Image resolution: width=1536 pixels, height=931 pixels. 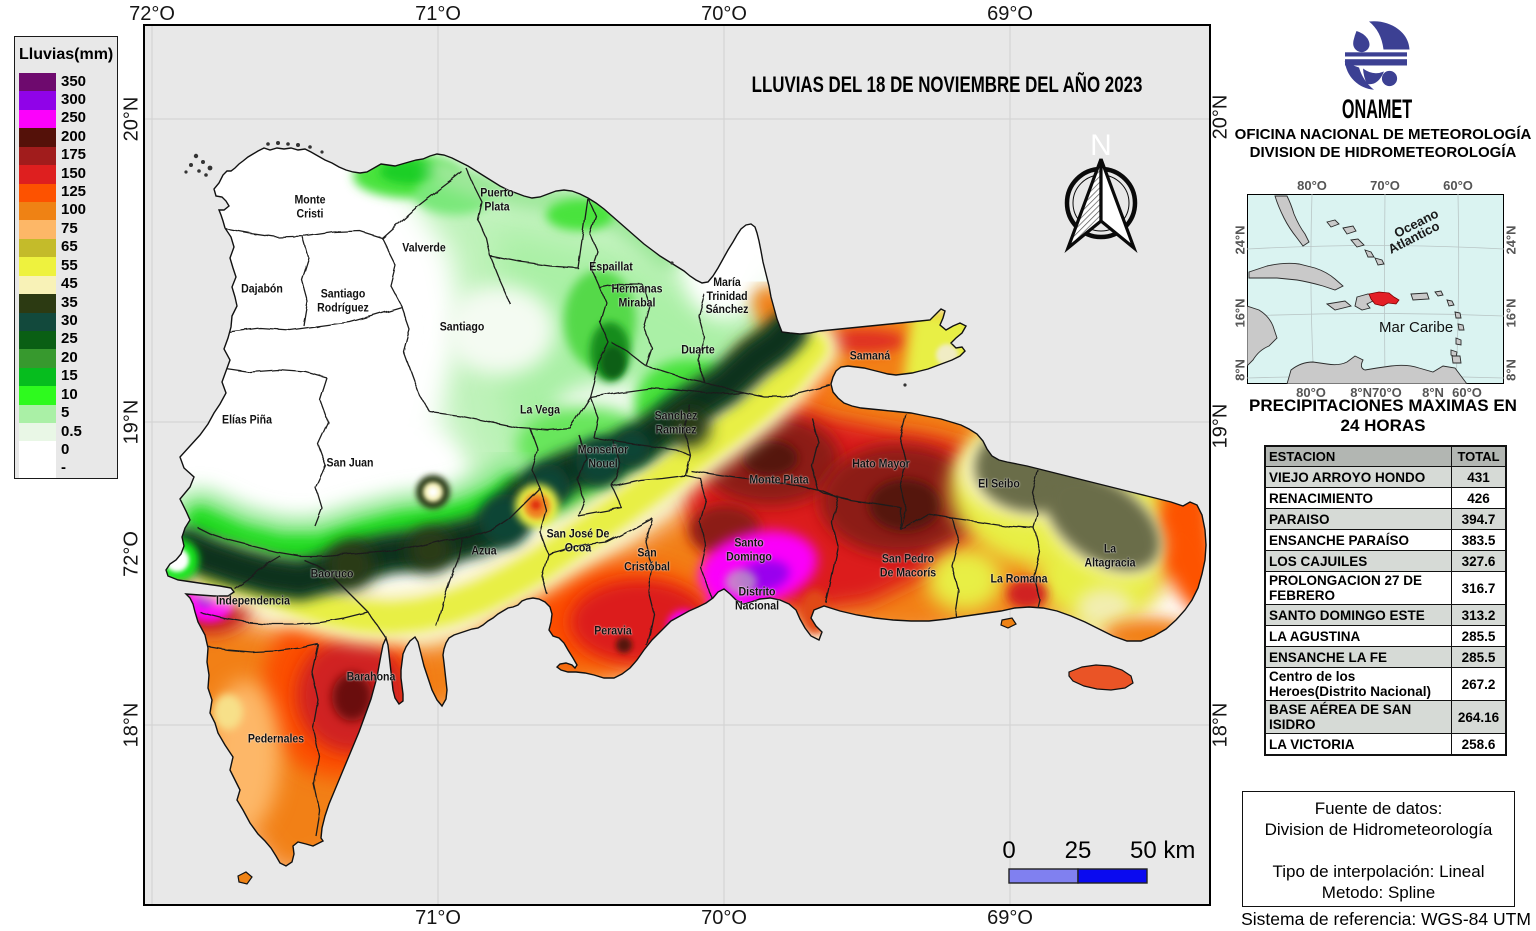 What do you see at coordinates (1416, 327) in the screenshot?
I see `svg-text: Mar Caribe` at bounding box center [1416, 327].